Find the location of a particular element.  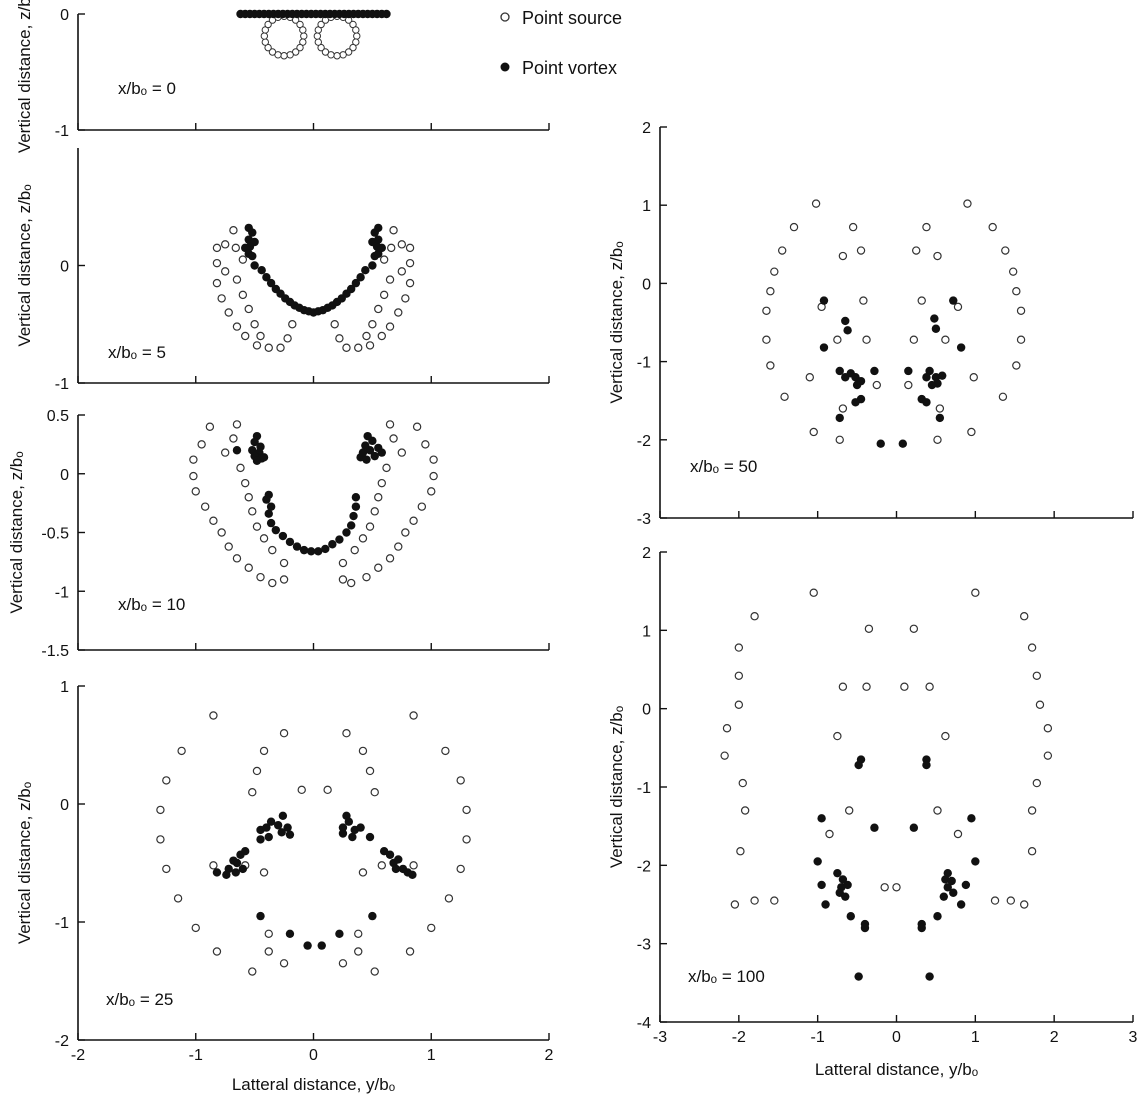

x-tick-label: -1 is located at coordinates (196, 1055).